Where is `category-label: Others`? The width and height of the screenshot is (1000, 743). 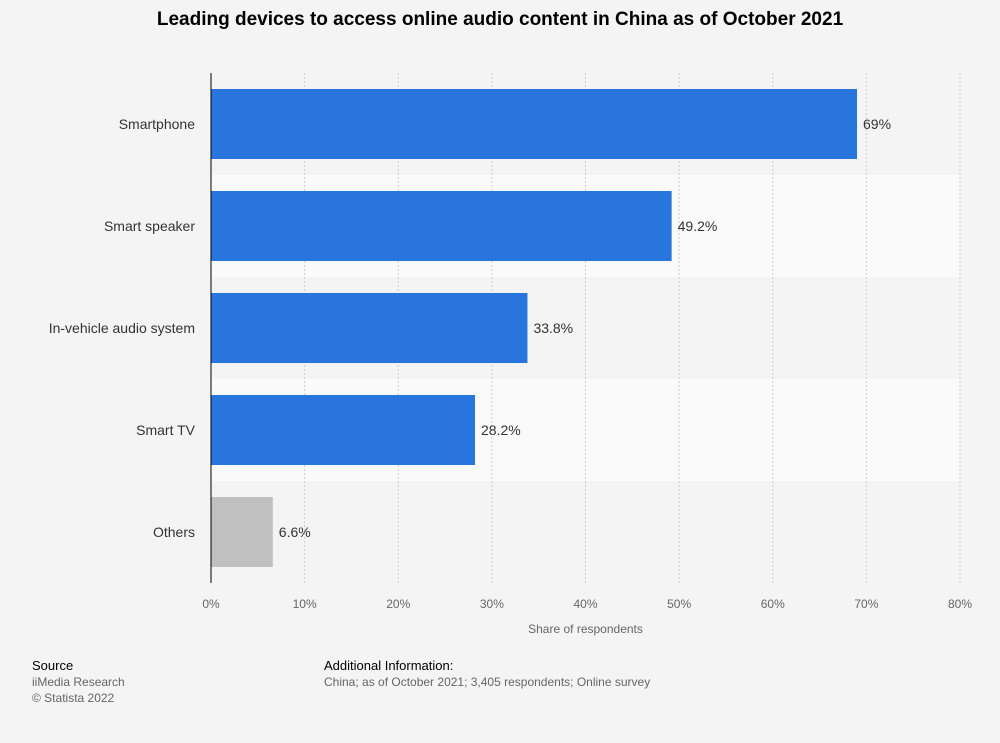
category-label: Others is located at coordinates (174, 532).